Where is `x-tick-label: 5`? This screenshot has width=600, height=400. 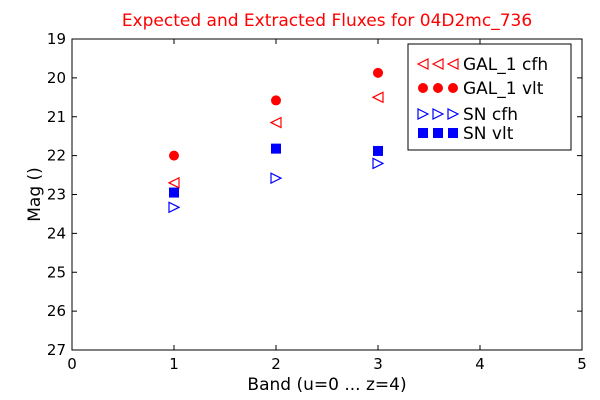 x-tick-label: 5 is located at coordinates (582, 364).